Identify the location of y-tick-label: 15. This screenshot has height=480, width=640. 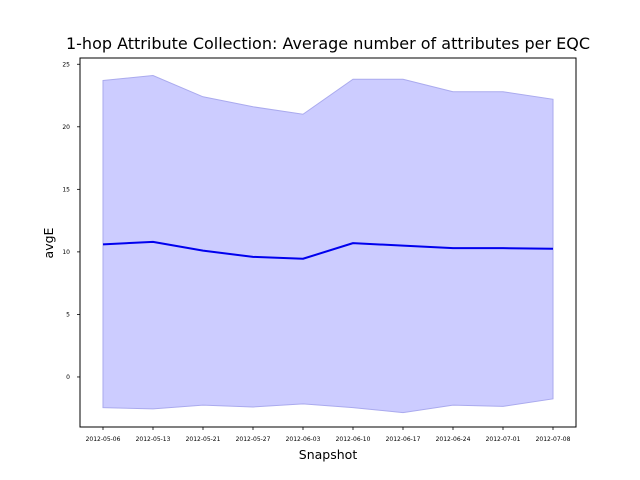
(66, 189).